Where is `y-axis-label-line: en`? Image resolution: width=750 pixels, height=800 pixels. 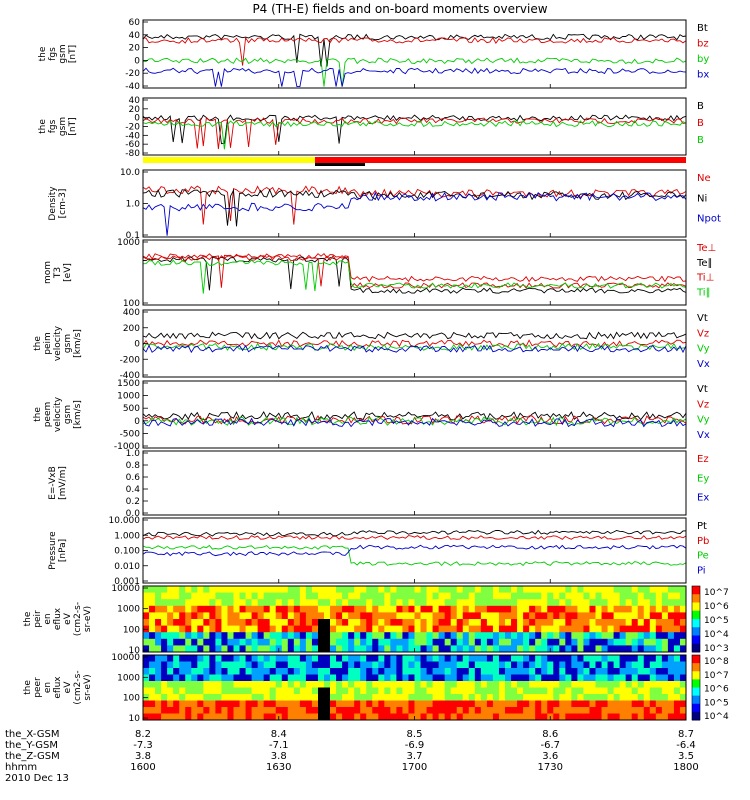
y-axis-label-line: en is located at coordinates (48, 618).